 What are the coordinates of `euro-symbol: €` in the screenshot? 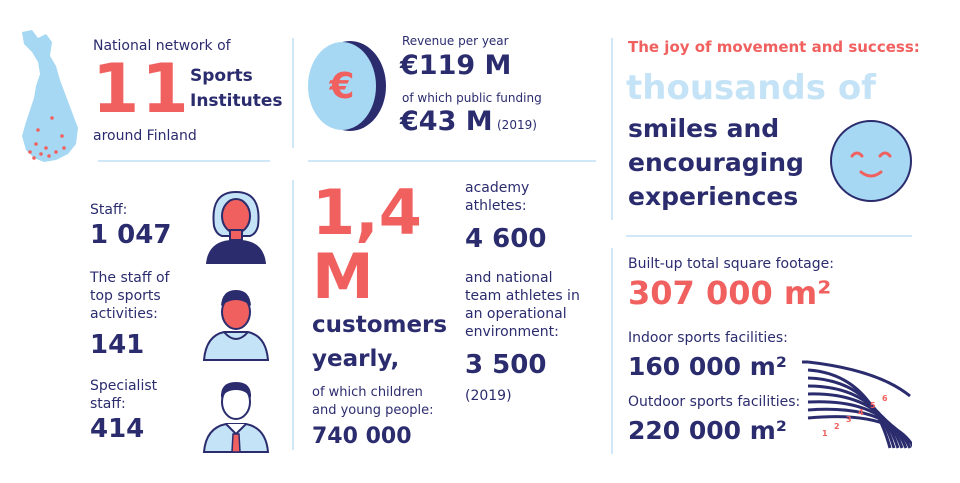 It's located at (341, 86).